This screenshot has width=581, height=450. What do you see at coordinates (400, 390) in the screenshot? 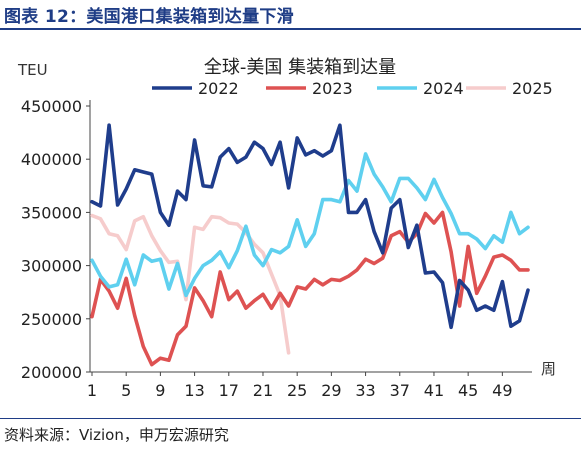
I see `x-tick-label: 37` at bounding box center [400, 390].